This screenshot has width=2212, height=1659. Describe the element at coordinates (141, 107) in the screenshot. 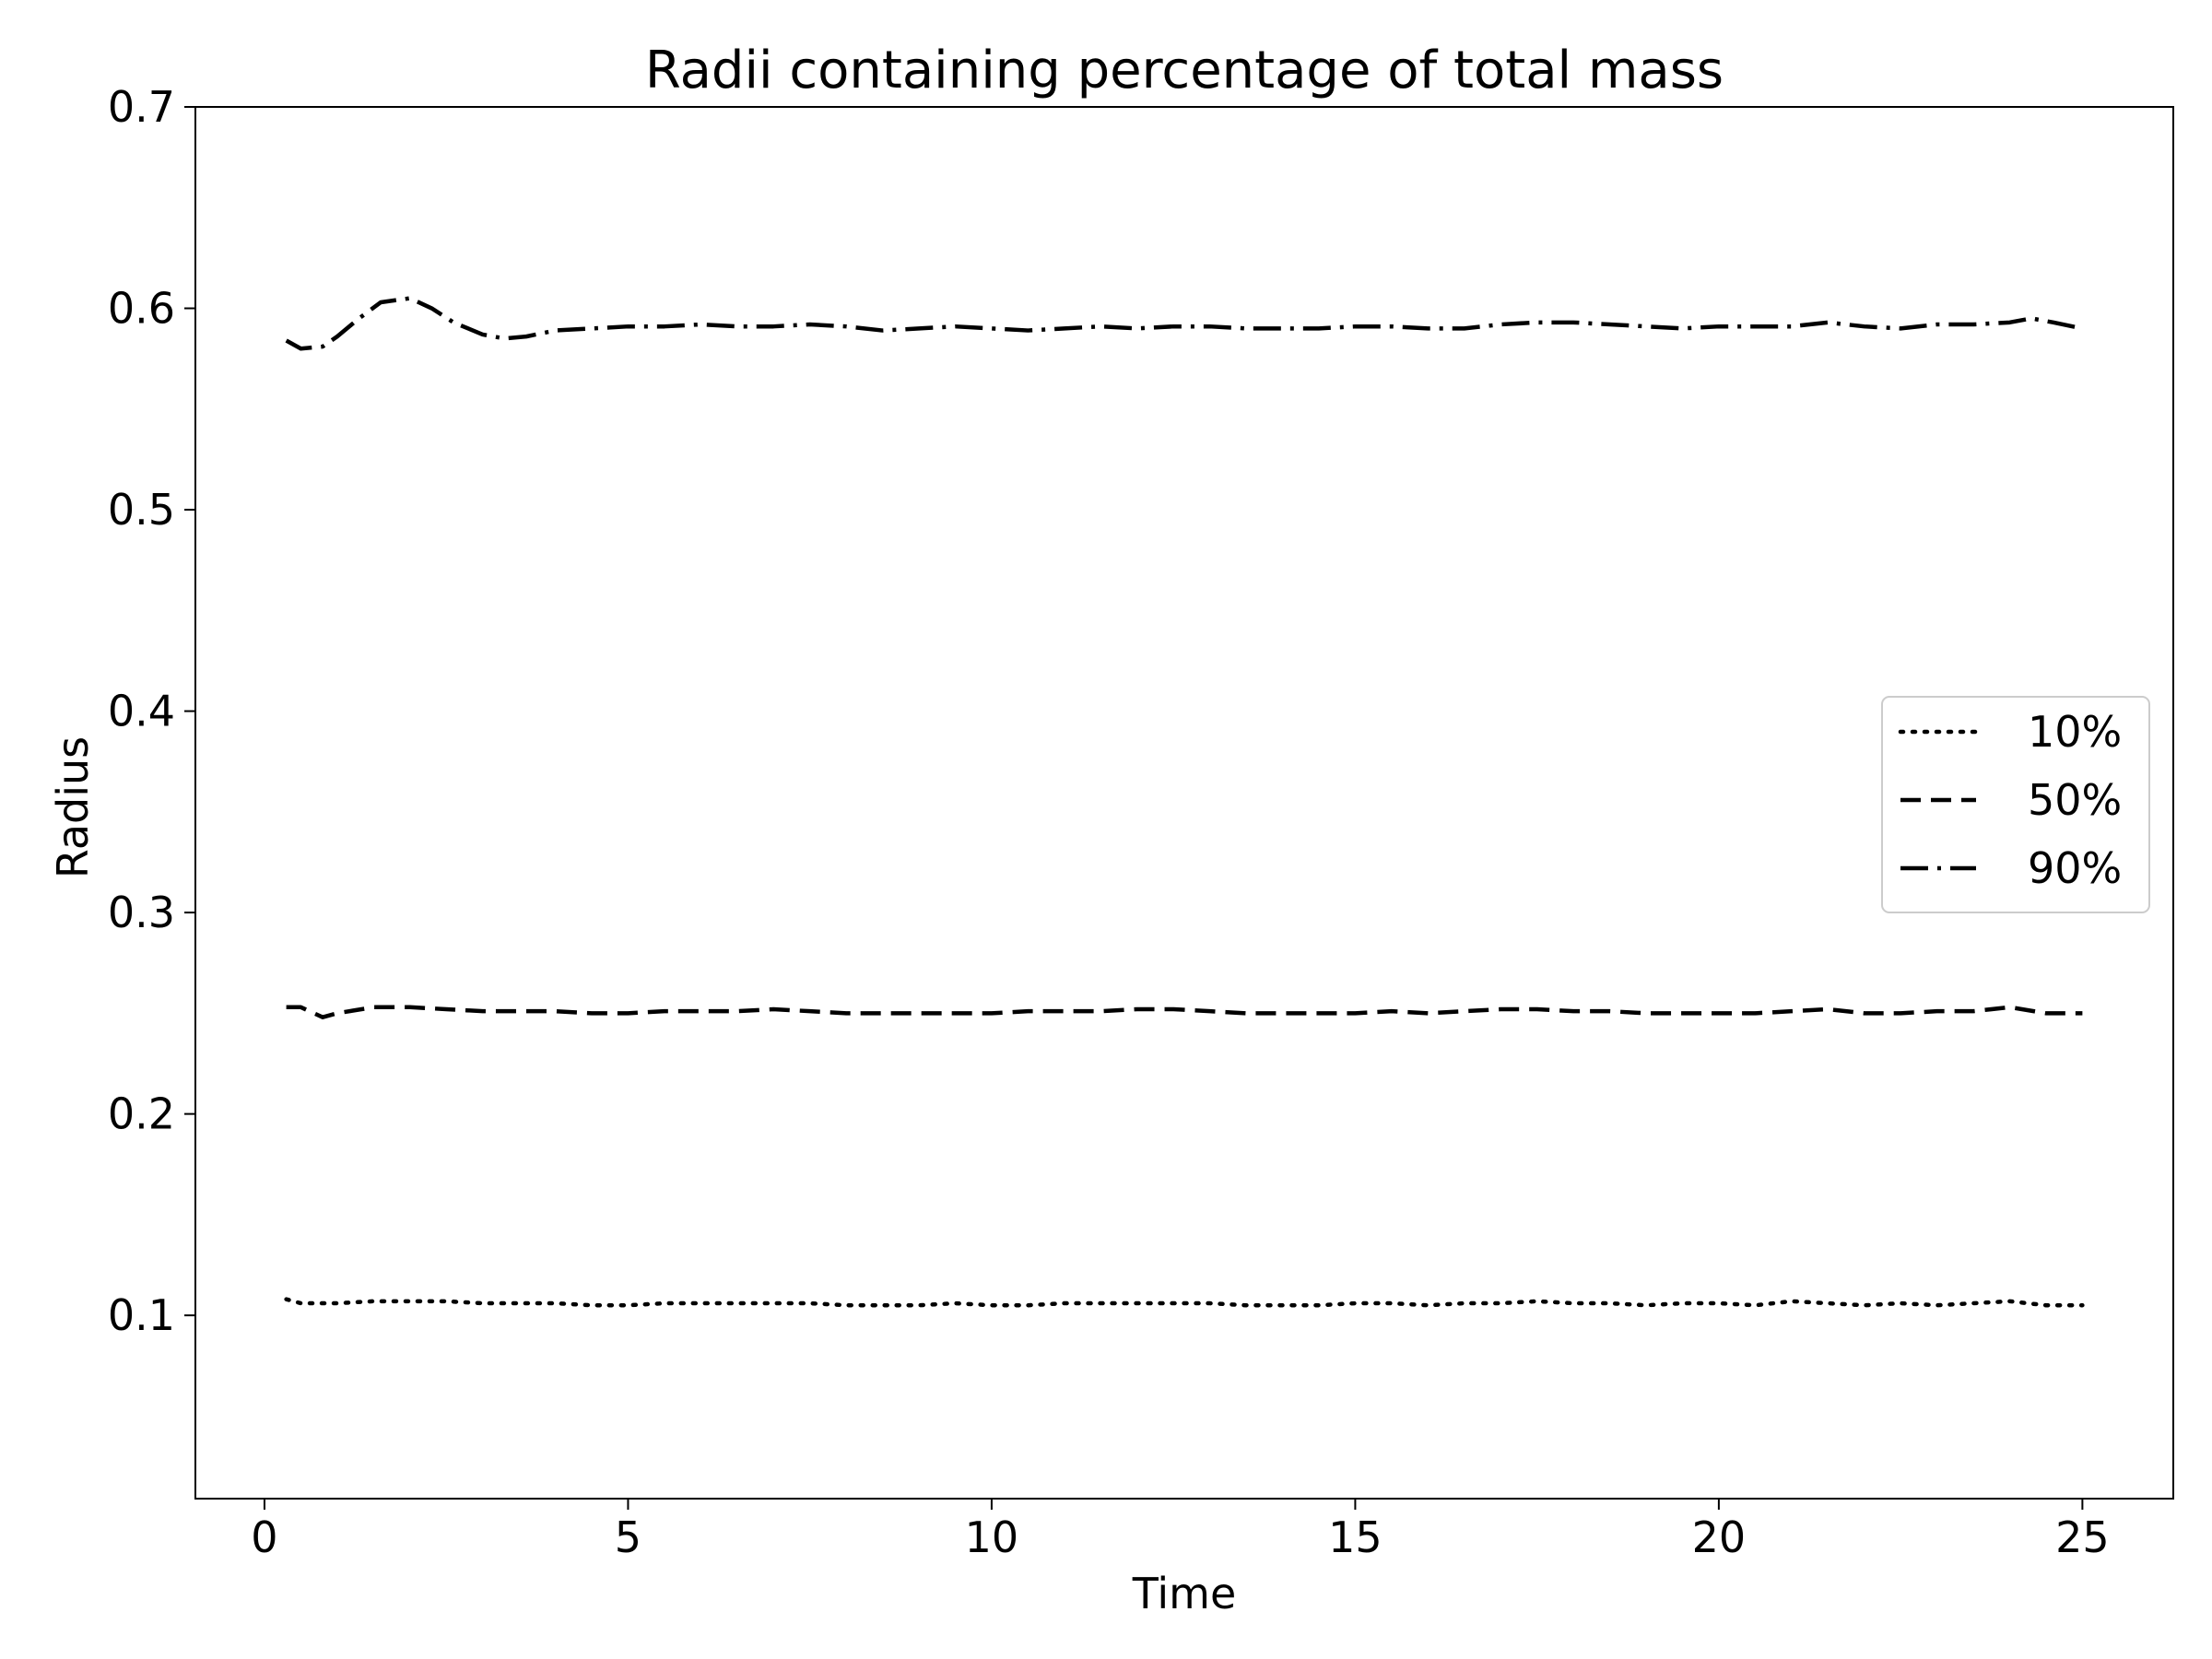

I see `y-tick-label: 0.7` at that location.